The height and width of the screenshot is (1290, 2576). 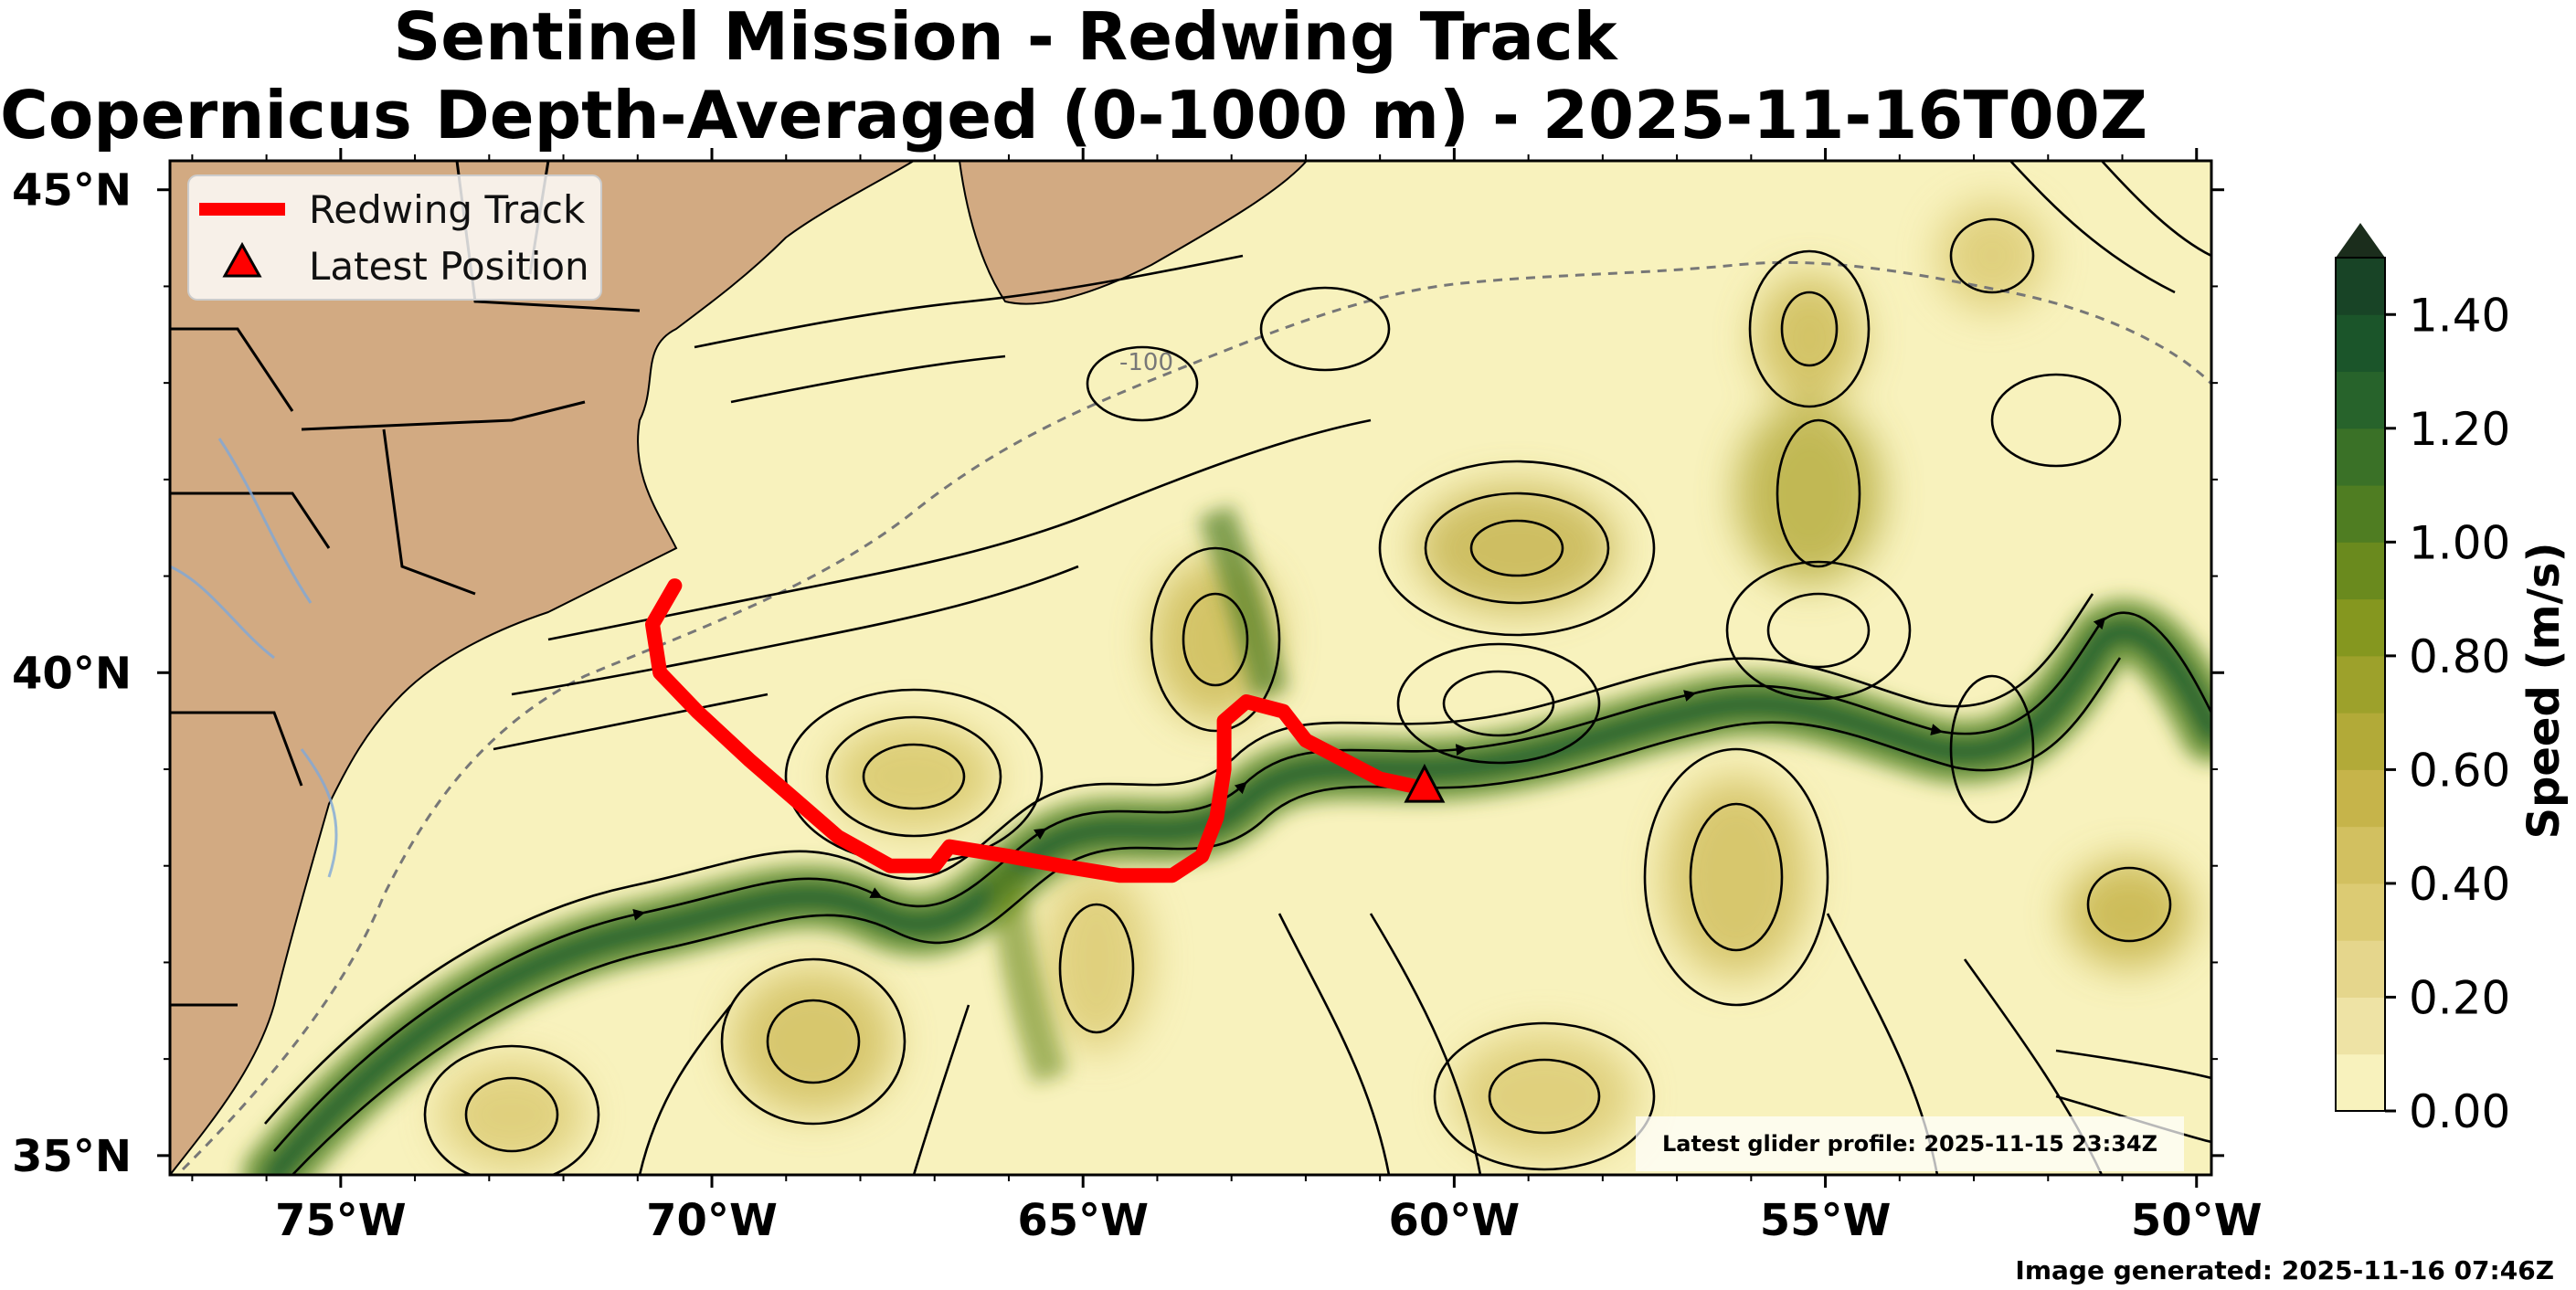 What do you see at coordinates (712, 1220) in the screenshot?
I see `lon-tick-label: 70°W` at bounding box center [712, 1220].